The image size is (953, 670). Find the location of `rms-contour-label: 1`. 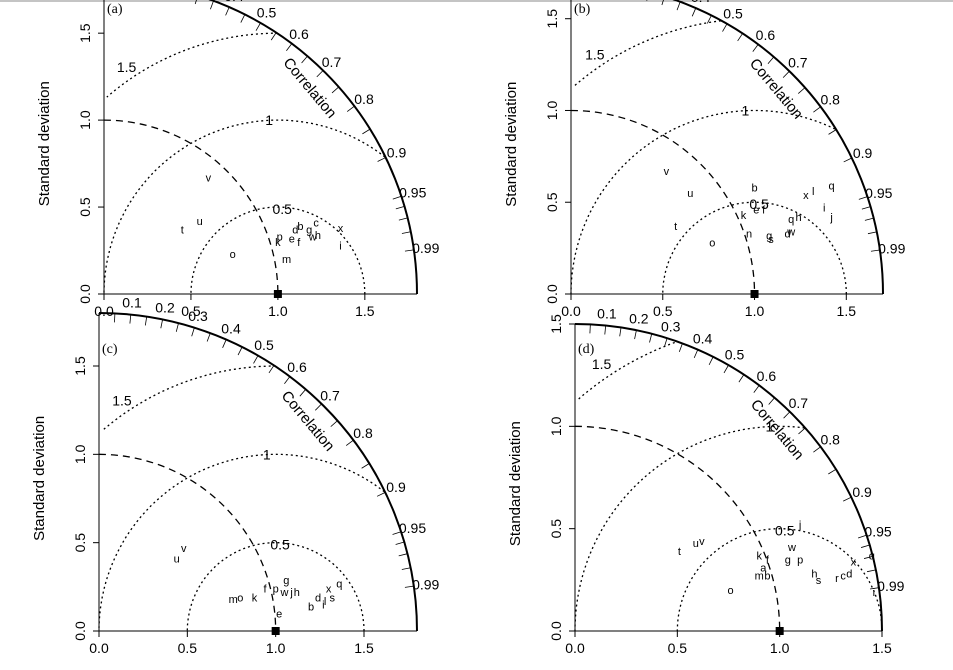

rms-contour-label: 1 is located at coordinates (770, 426).